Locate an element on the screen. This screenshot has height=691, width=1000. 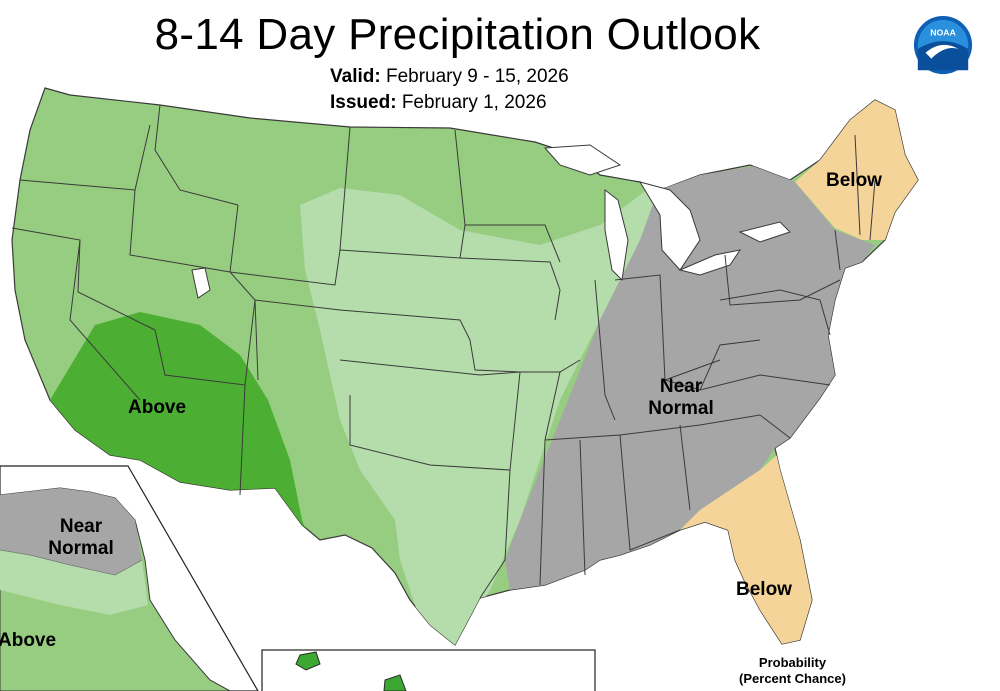
alaska-above-weak is located at coordinates (74, 582).